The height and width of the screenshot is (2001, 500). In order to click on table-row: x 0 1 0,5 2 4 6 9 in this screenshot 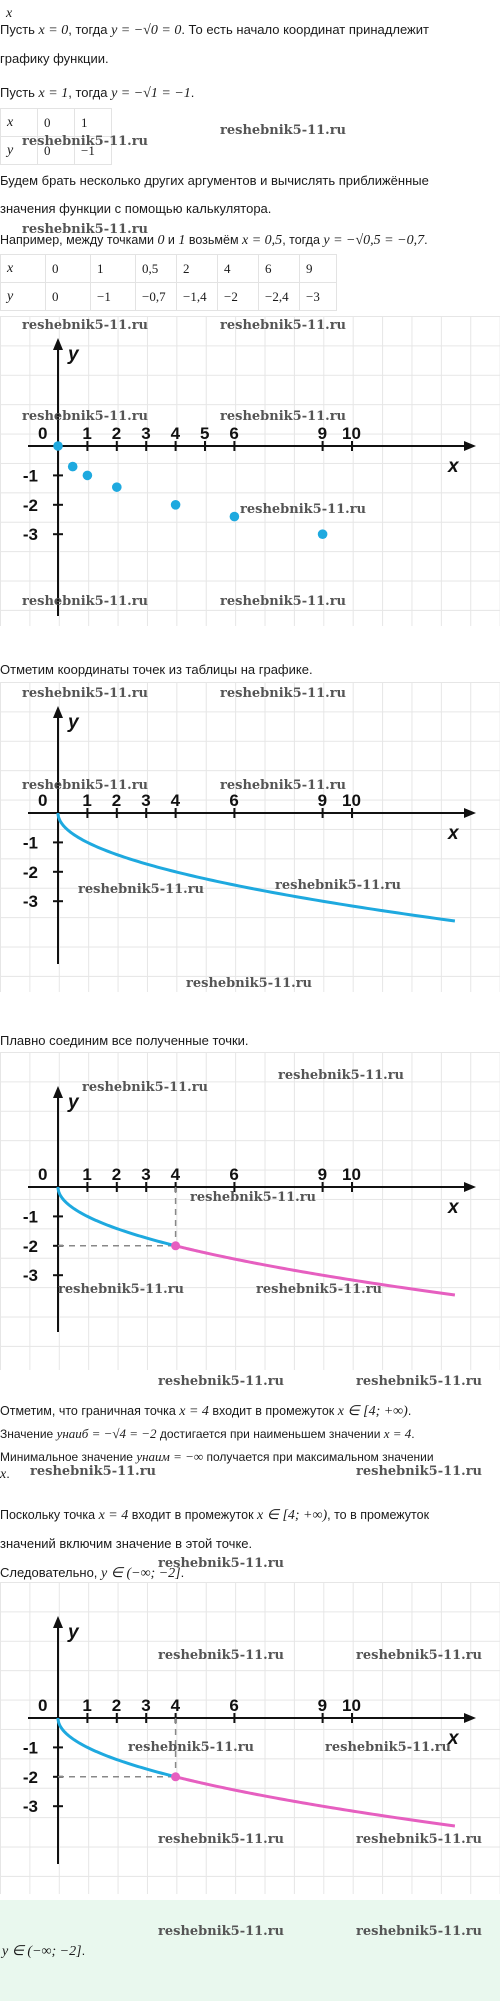, I will do `click(168, 268)`.